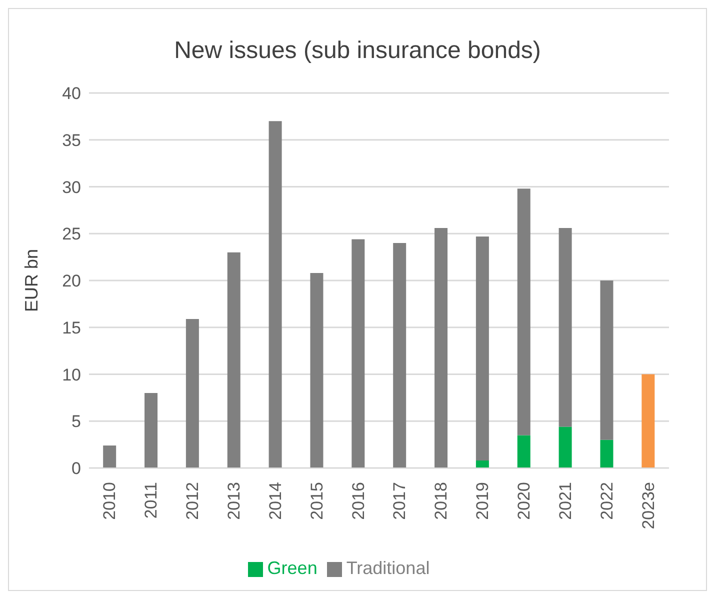 This screenshot has height=599, width=715. Describe the element at coordinates (110, 501) in the screenshot. I see `x-tick-label: 2010` at that location.